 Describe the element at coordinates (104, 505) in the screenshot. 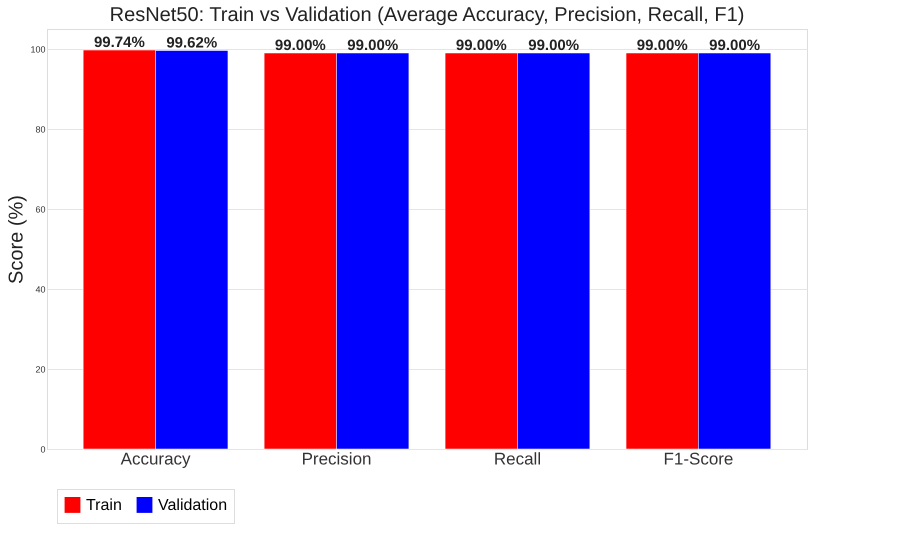

I see `legend-label: Train` at that location.